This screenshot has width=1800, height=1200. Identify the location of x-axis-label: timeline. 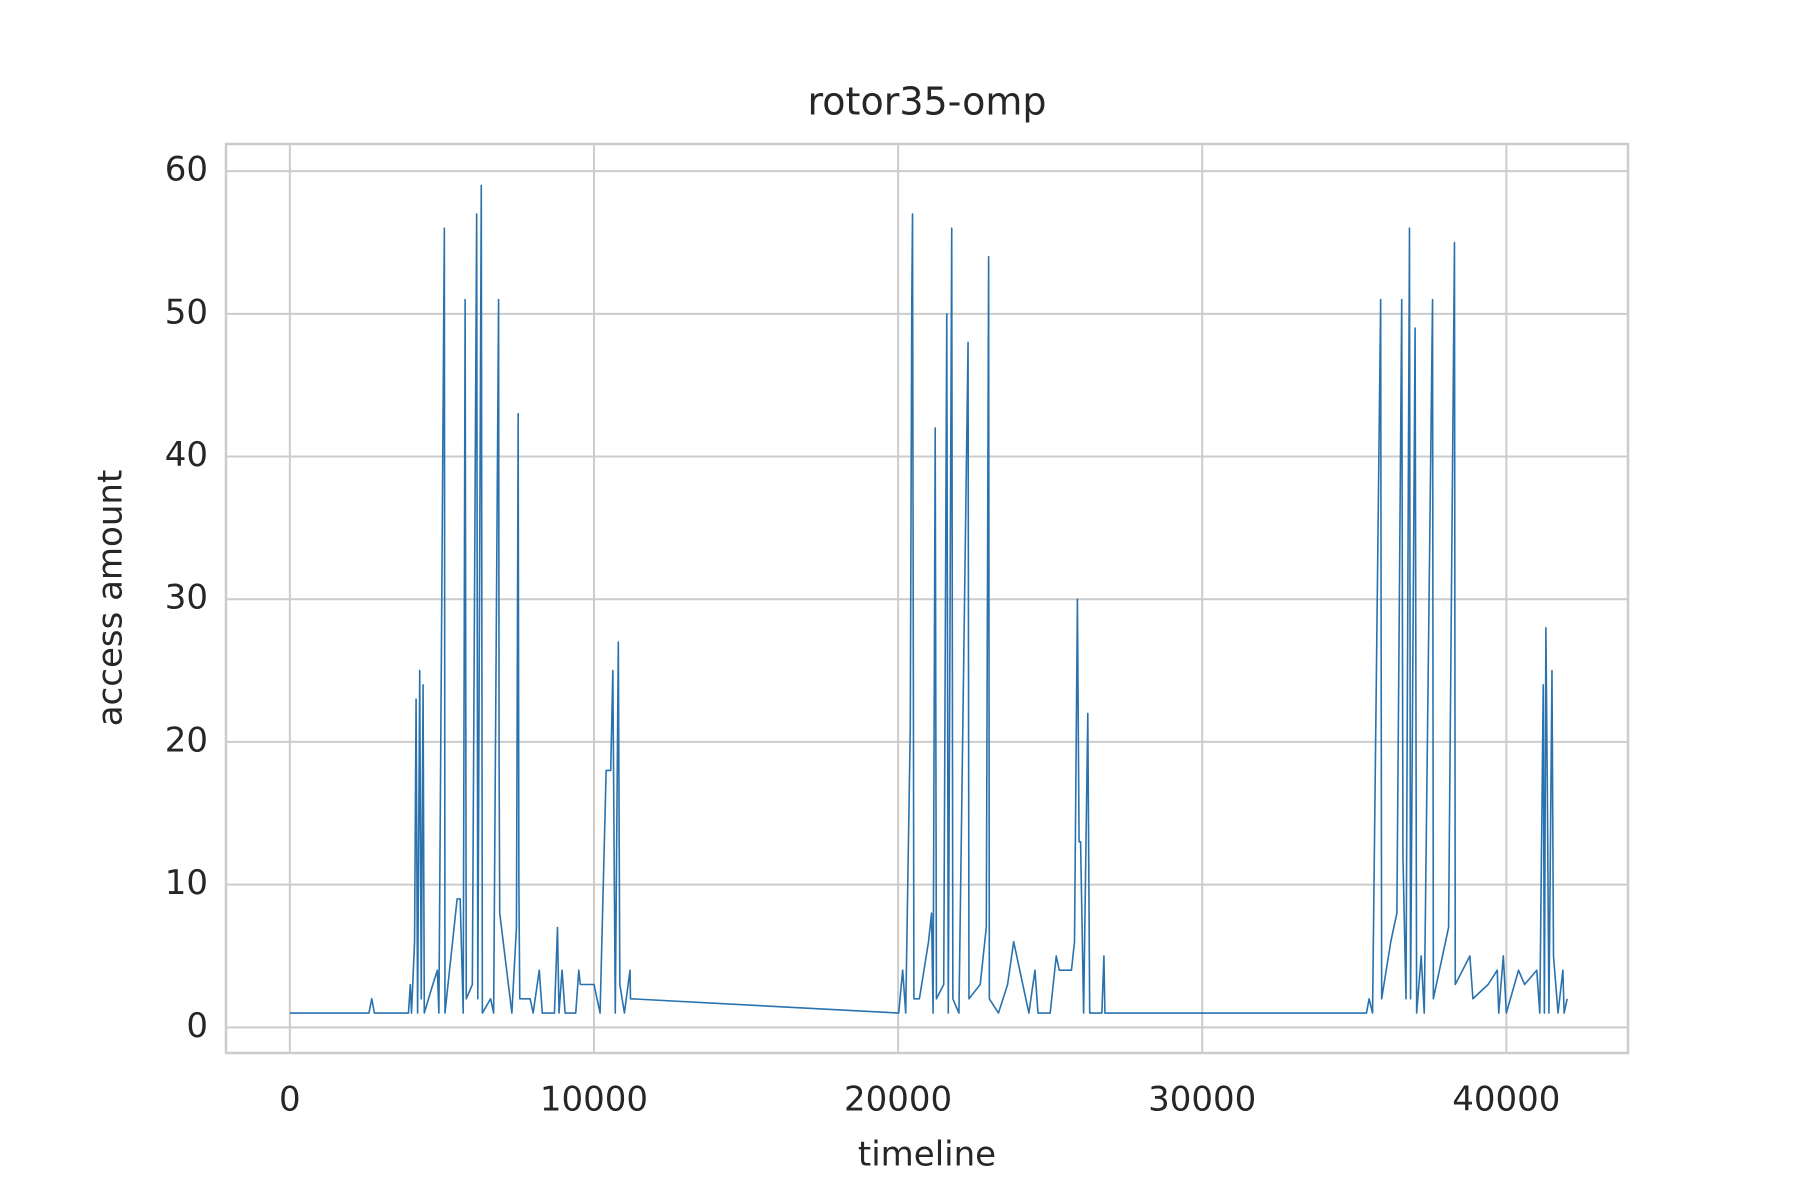
(927, 1155).